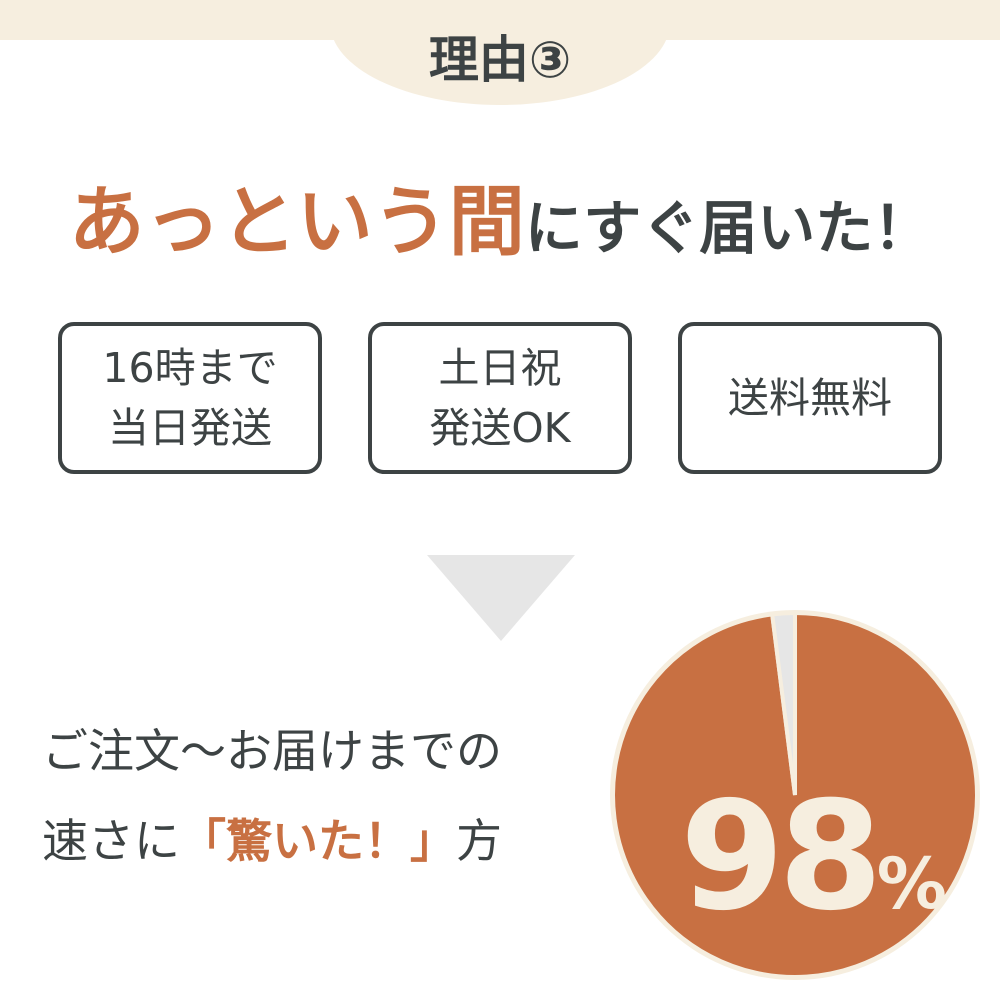 Image resolution: width=1000 pixels, height=1000 pixels. What do you see at coordinates (500, 398) in the screenshot?
I see `feature-weekend: 土日祝発送OK` at bounding box center [500, 398].